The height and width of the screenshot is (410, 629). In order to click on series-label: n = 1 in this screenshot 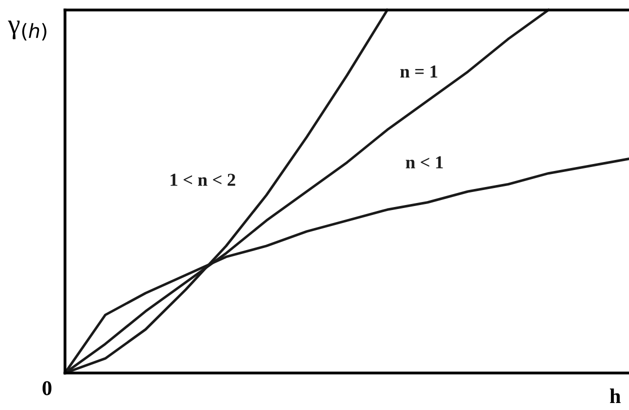, I will do `click(419, 72)`.